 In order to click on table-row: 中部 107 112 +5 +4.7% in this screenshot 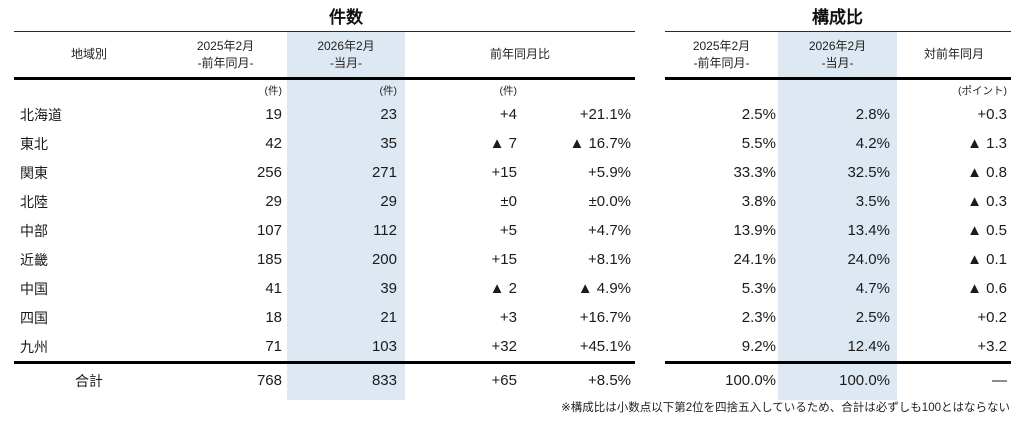, I will do `click(324, 230)`.